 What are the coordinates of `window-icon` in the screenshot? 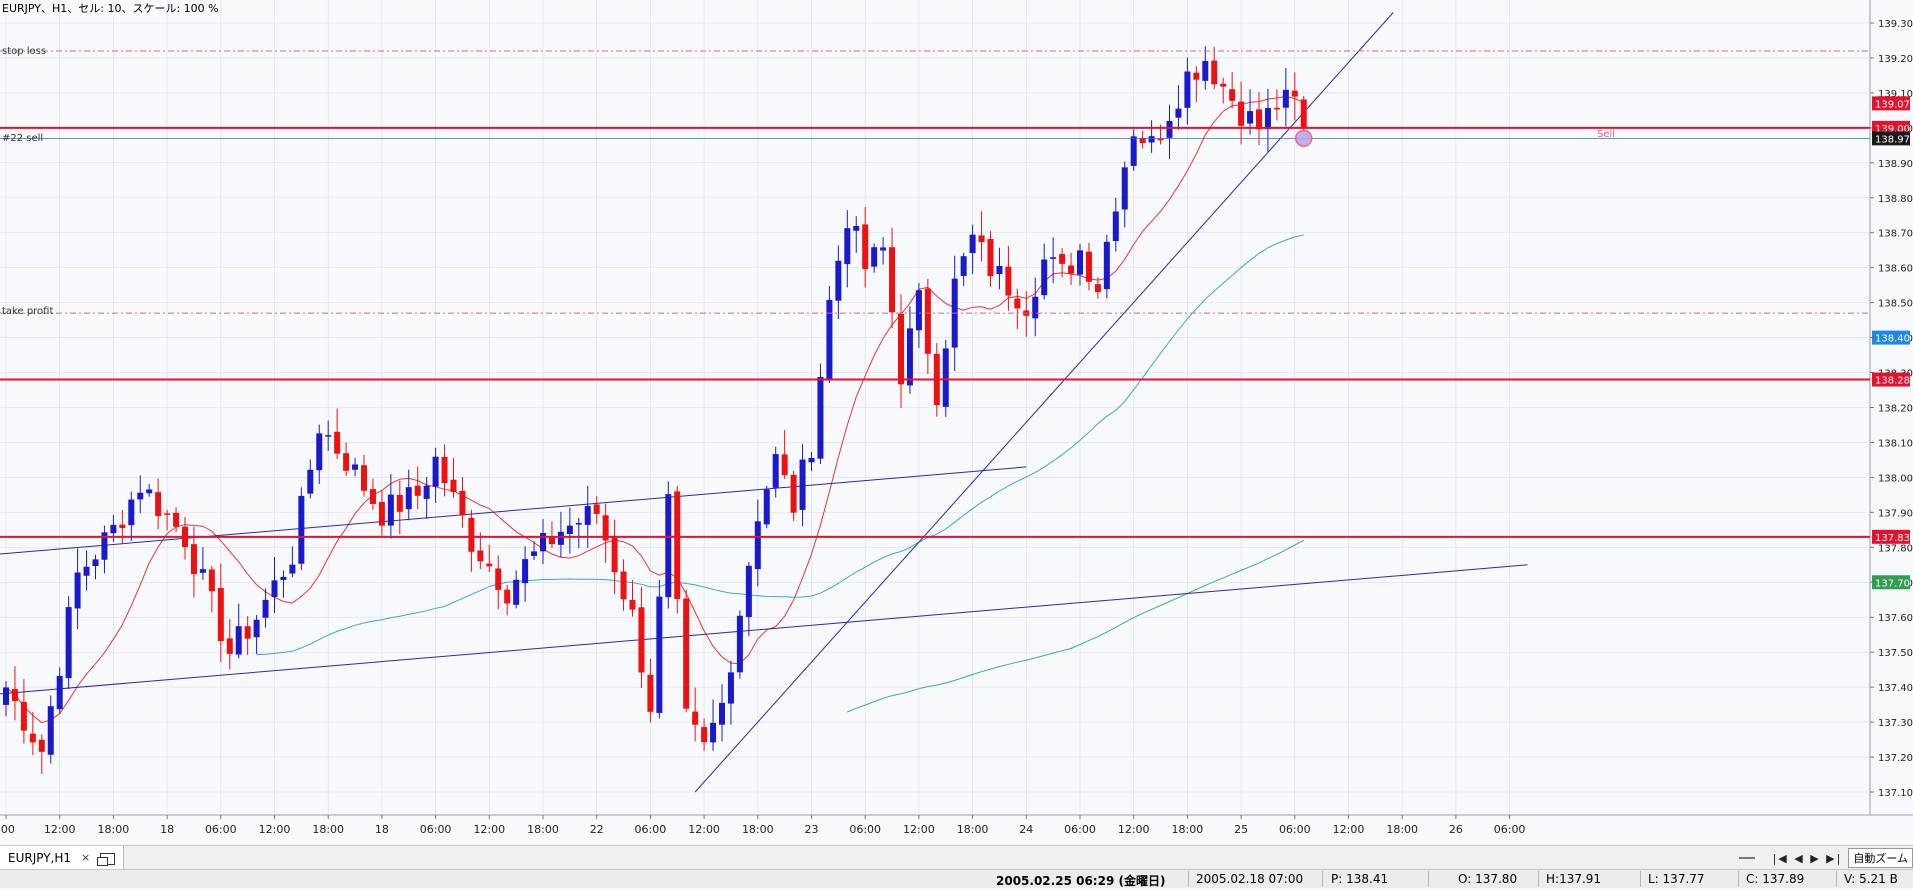 It's located at (106, 859).